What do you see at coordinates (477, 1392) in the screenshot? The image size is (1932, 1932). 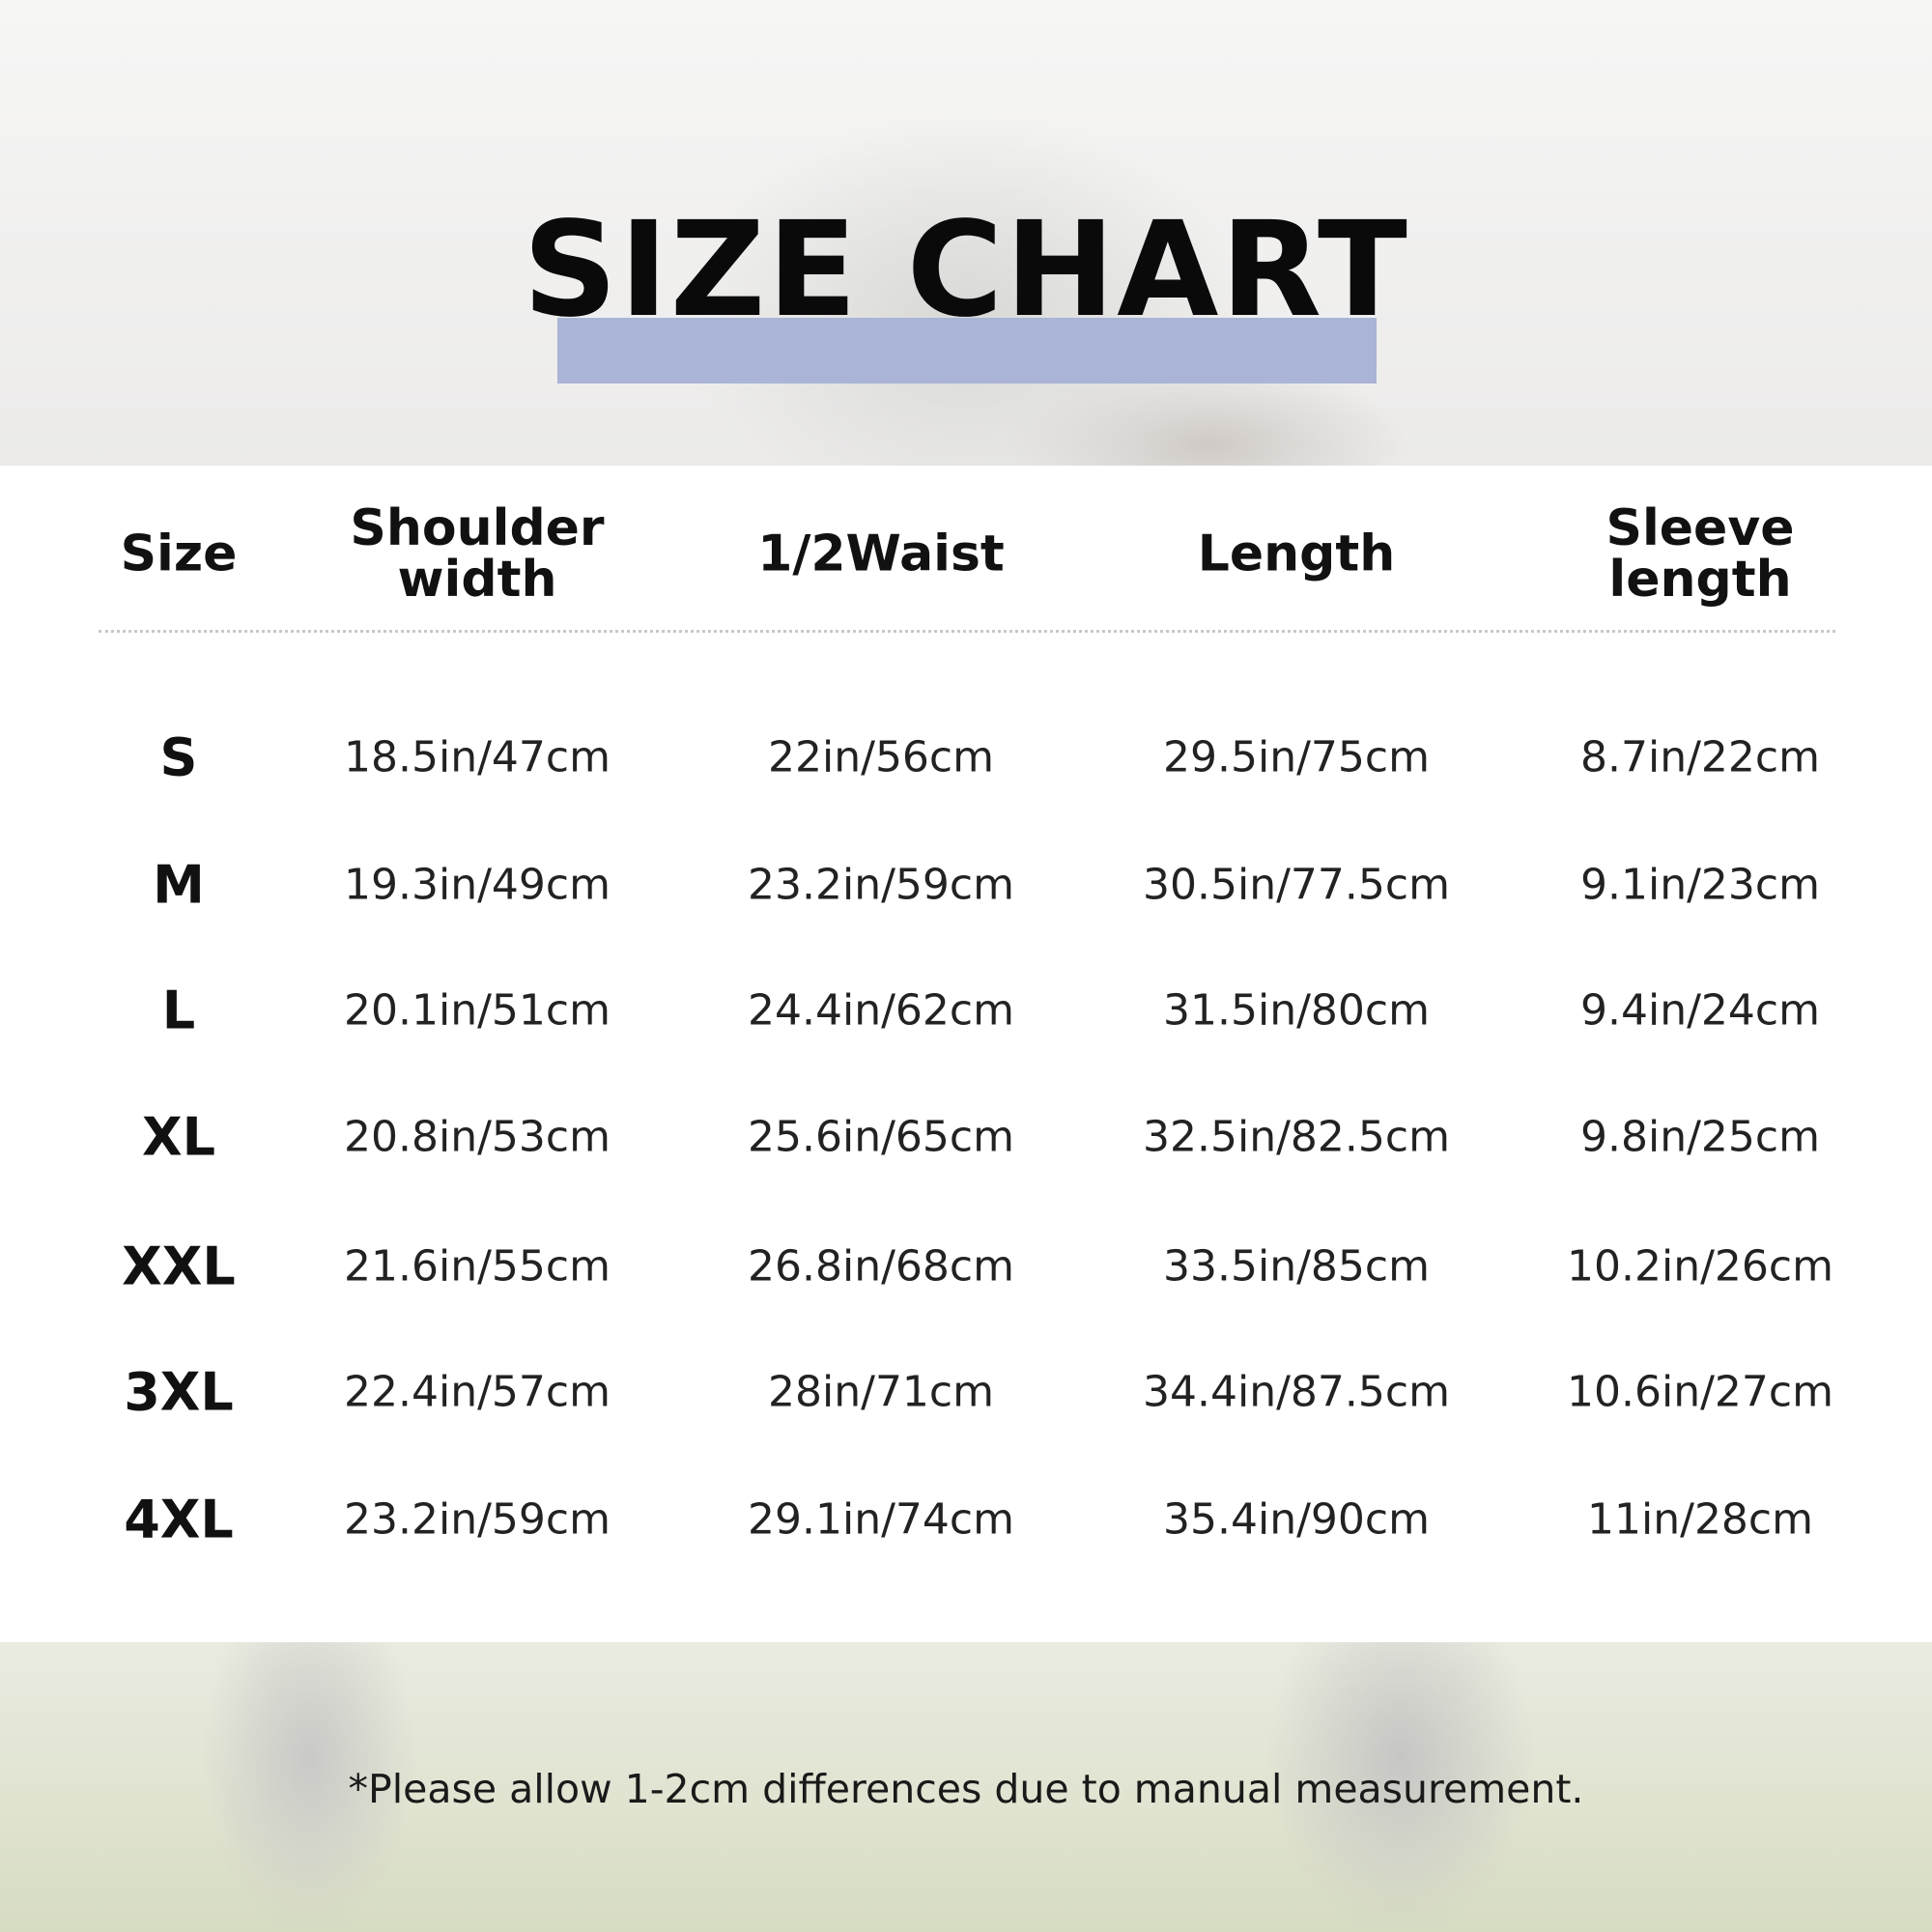 I see `table-cell: 22.4in/57cm` at bounding box center [477, 1392].